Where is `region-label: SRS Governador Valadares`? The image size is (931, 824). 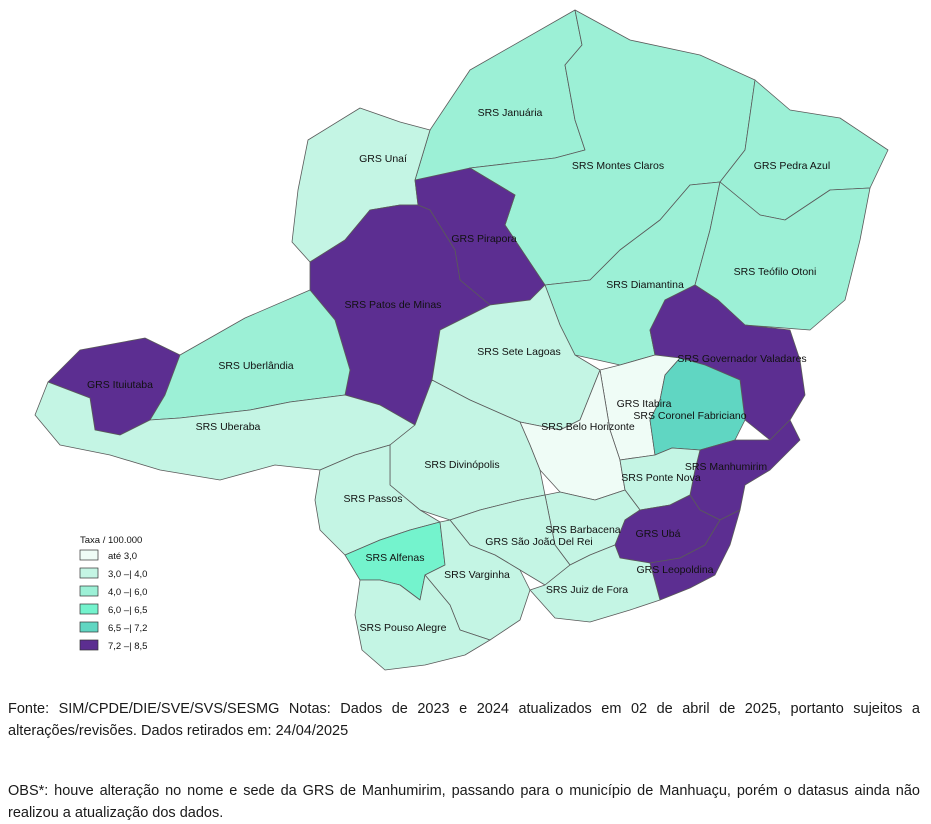
region-label: SRS Governador Valadares is located at coordinates (741, 359).